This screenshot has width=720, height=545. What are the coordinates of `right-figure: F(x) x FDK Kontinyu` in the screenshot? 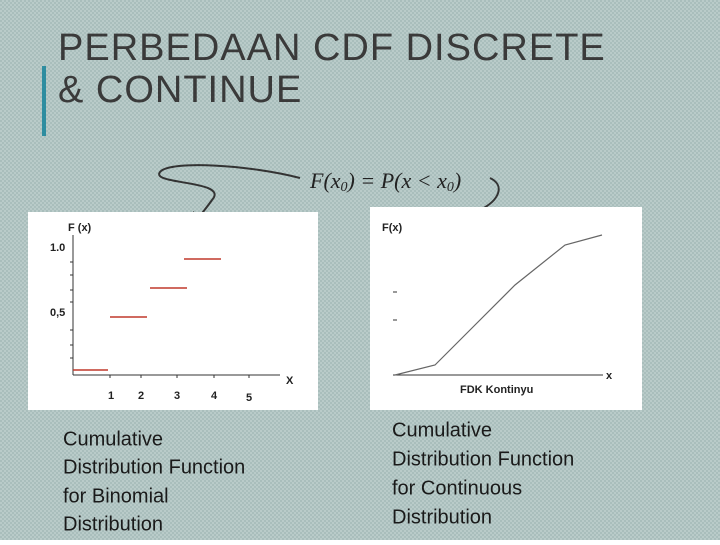 It's located at (506, 308).